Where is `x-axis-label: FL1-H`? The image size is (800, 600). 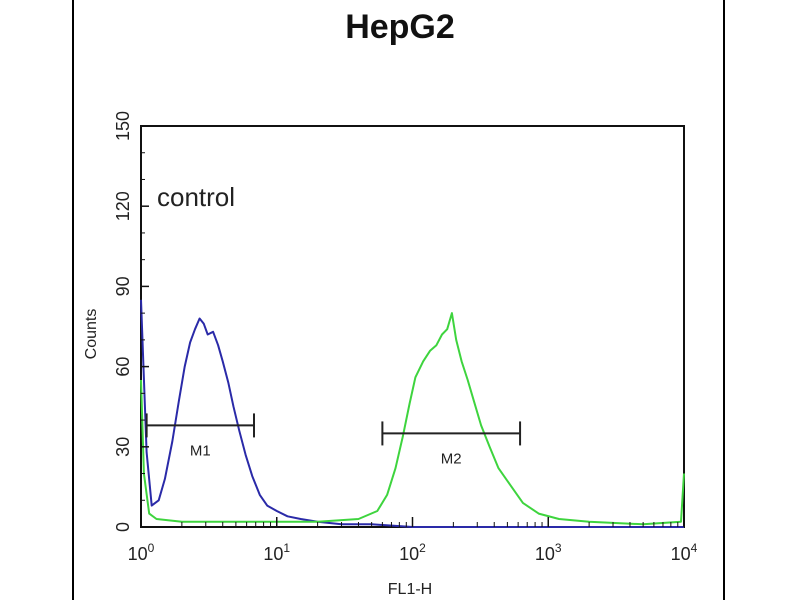
x-axis-label: FL1-H is located at coordinates (410, 589).